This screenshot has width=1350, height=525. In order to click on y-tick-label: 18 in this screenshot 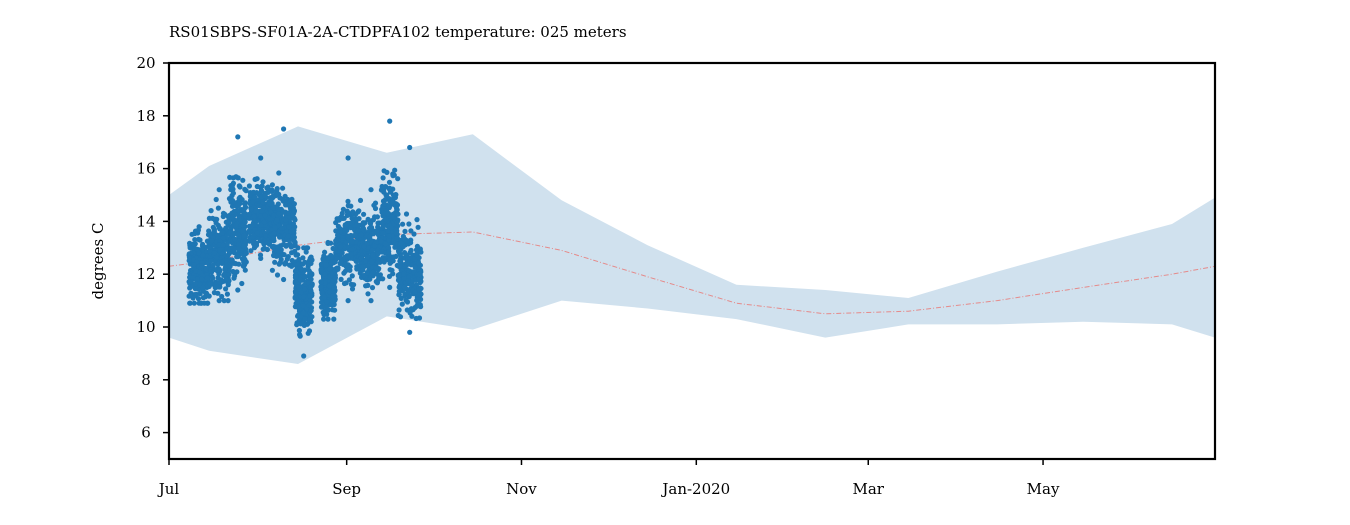, I will do `click(145, 116)`.